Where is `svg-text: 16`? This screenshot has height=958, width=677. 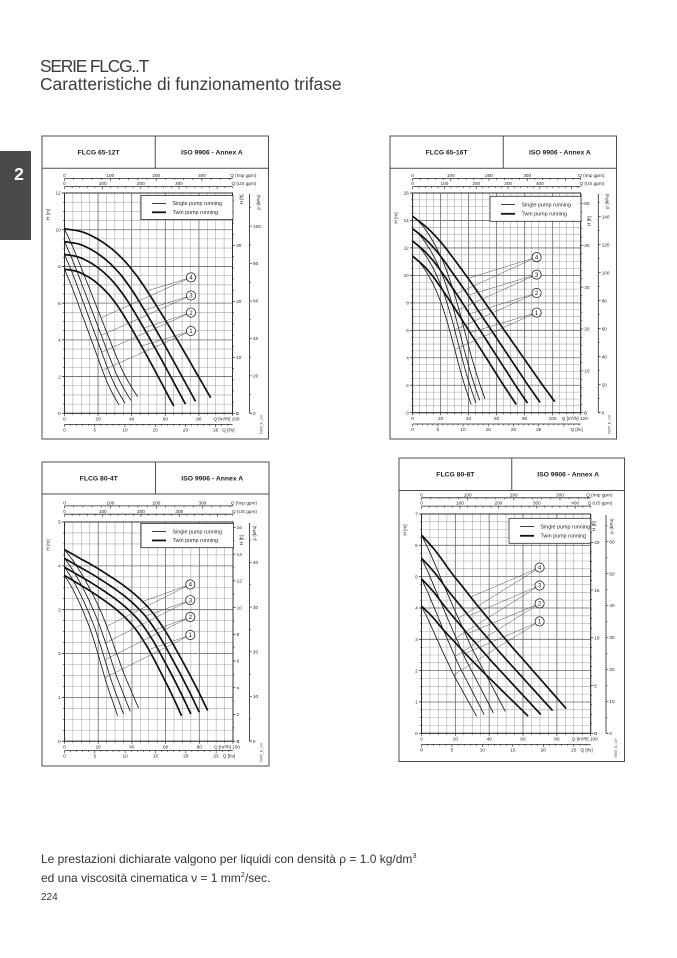 svg-text: 16 is located at coordinates (240, 527).